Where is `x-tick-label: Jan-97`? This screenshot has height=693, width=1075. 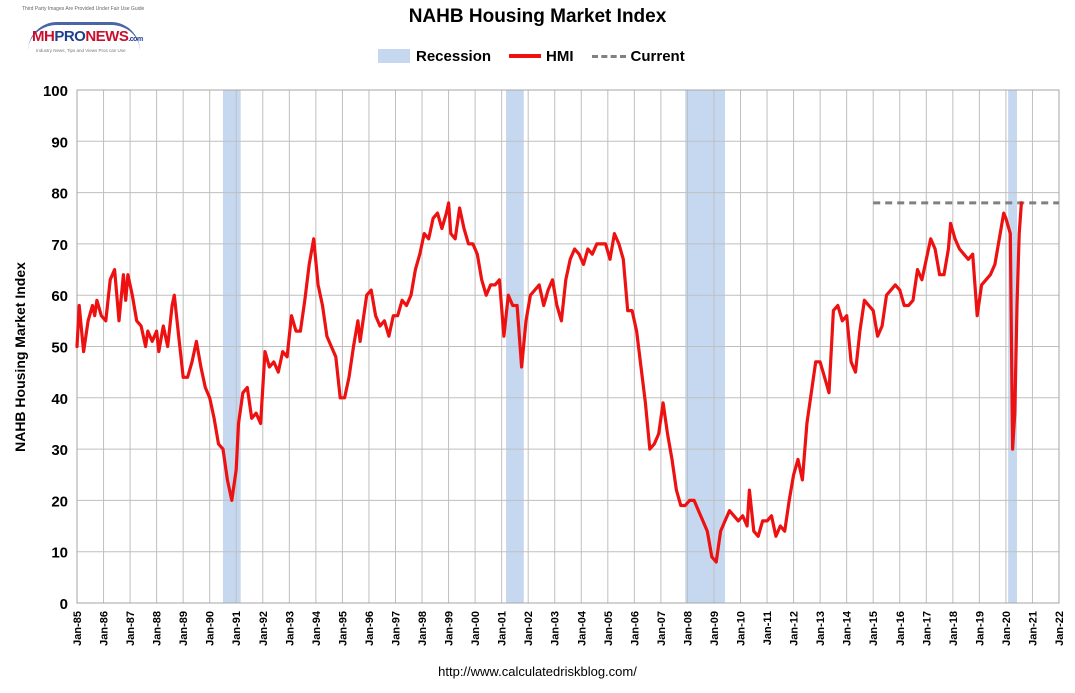
x-tick-label: Jan-97 is located at coordinates (396, 628).